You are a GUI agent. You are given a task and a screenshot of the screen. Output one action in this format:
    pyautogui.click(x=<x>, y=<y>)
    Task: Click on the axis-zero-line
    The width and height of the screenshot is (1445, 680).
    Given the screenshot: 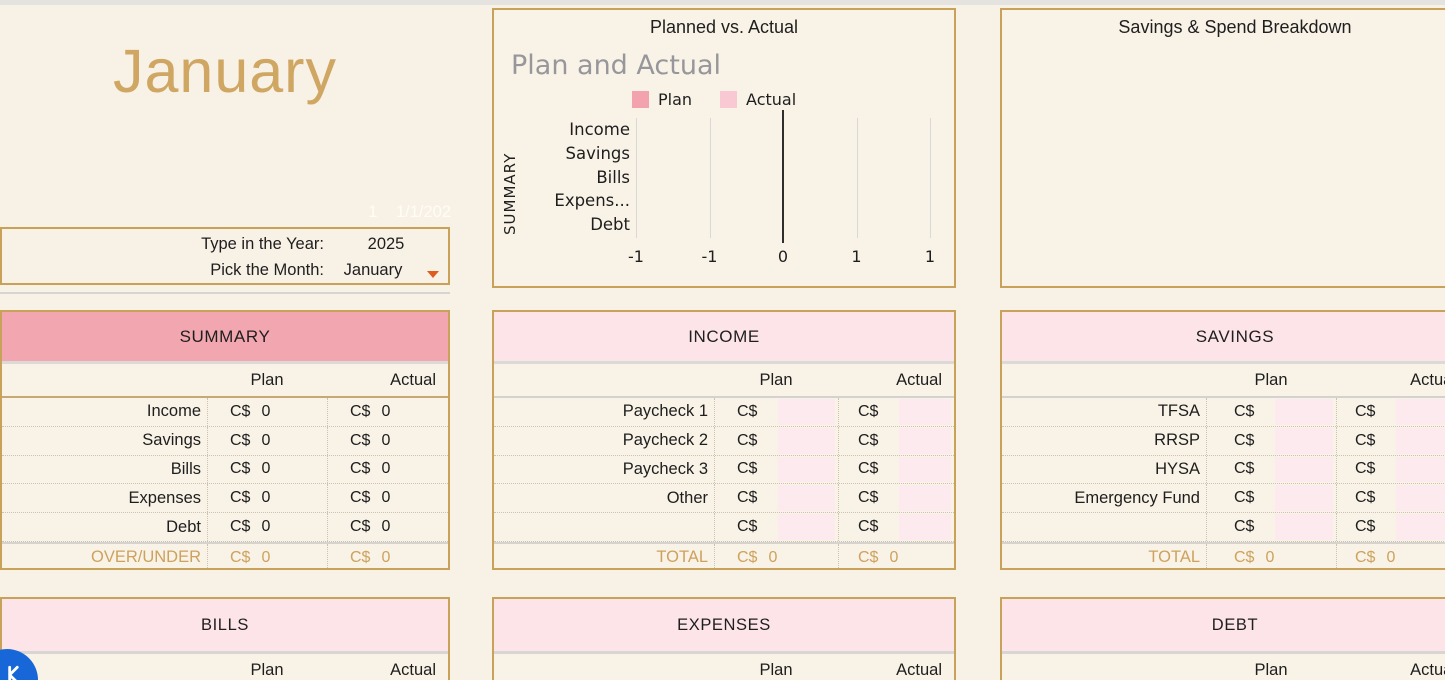 What is the action you would take?
    pyautogui.click(x=783, y=176)
    